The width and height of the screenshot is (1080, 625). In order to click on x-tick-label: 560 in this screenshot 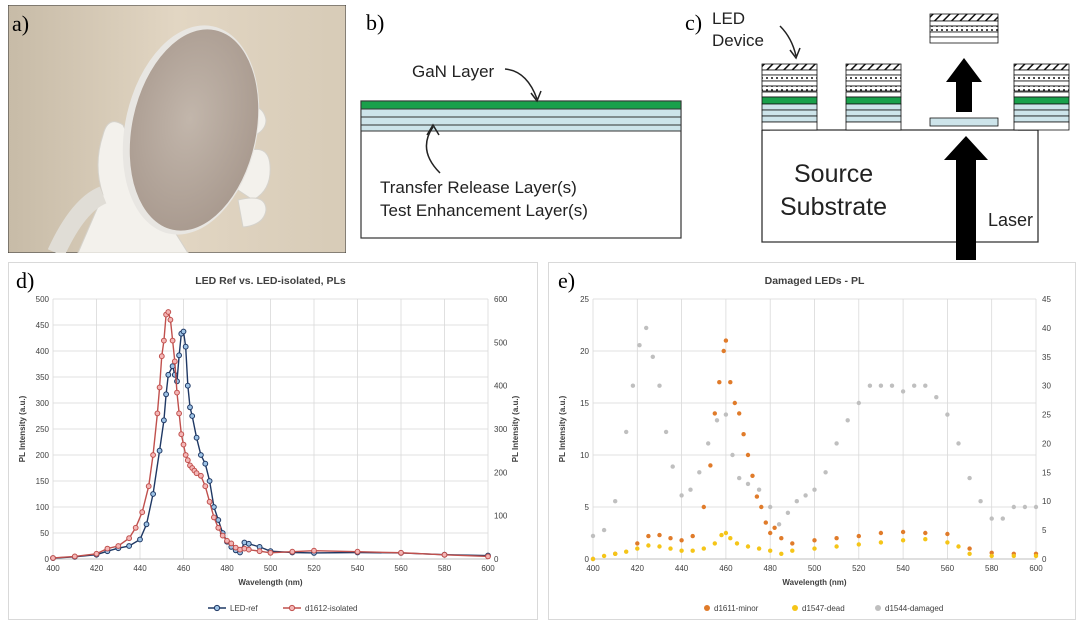, I will do `click(401, 568)`.